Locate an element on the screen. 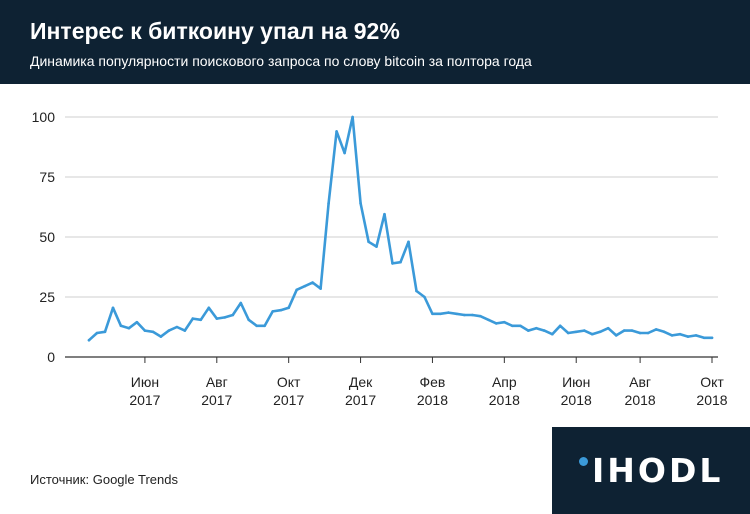  y-tick-label: 75 is located at coordinates (47, 177).